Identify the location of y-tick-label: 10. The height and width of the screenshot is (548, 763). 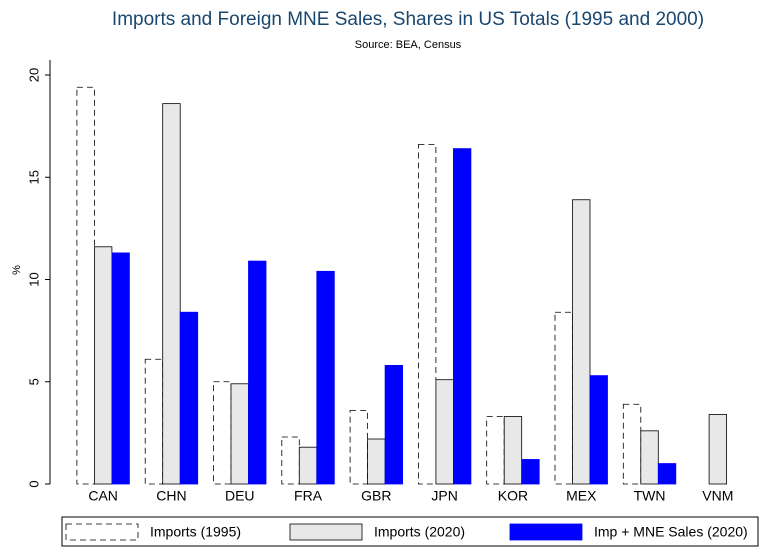
(33, 279).